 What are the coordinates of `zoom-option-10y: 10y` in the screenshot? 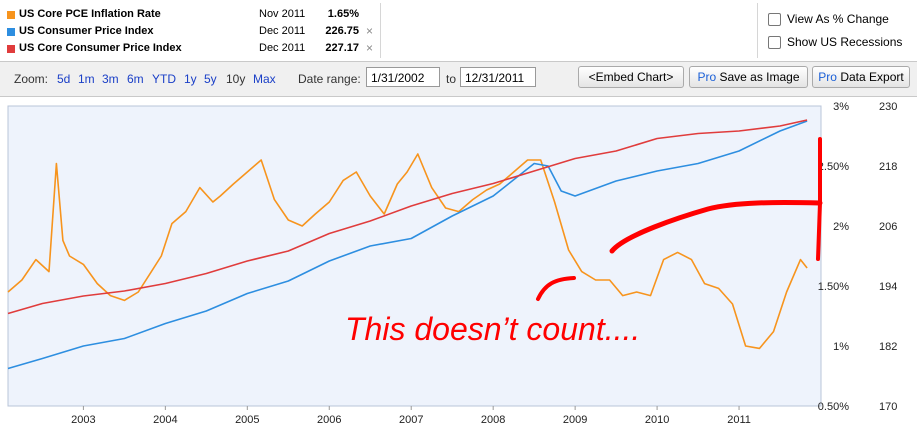 It's located at (236, 79).